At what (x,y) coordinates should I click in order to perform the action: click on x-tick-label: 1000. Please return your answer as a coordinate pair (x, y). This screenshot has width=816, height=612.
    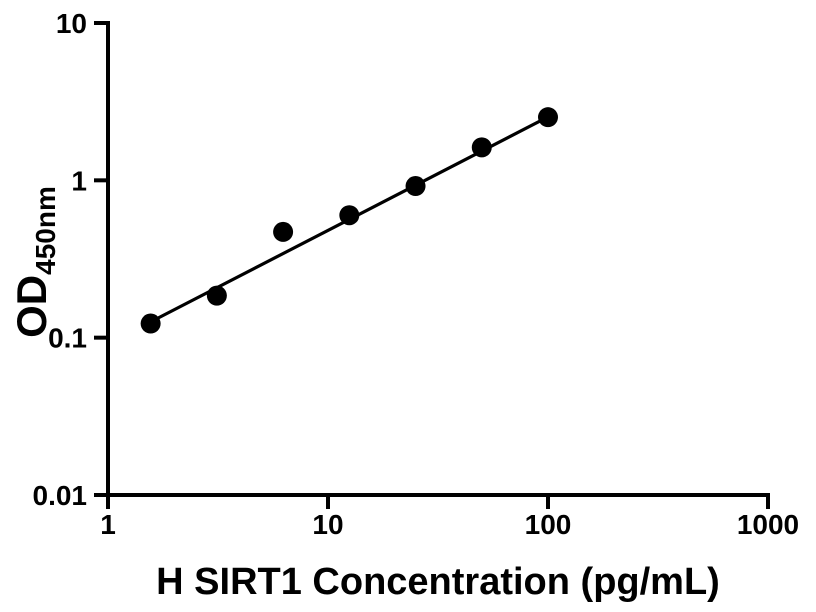
    Looking at the image, I should click on (768, 524).